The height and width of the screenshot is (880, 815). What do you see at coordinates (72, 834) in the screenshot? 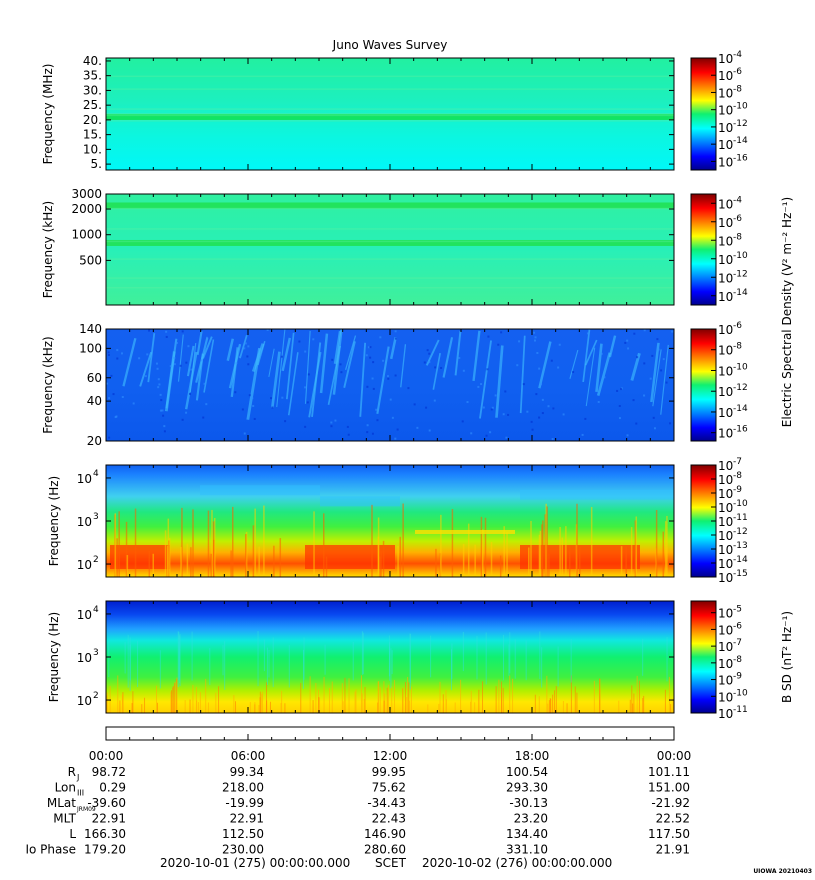
I see `ephemeris-row-label: L` at bounding box center [72, 834].